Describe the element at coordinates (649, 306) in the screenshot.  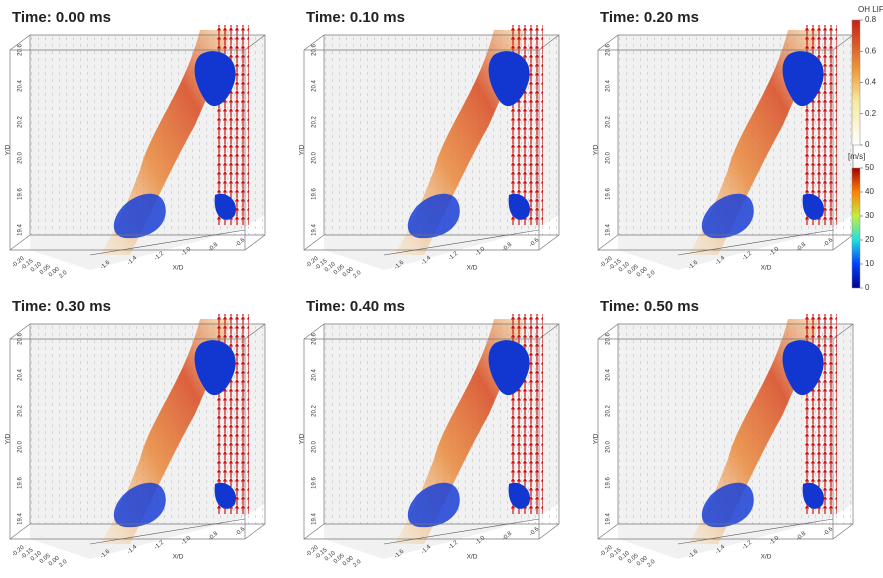
I see `panel-title: Time: 0.50 ms` at that location.